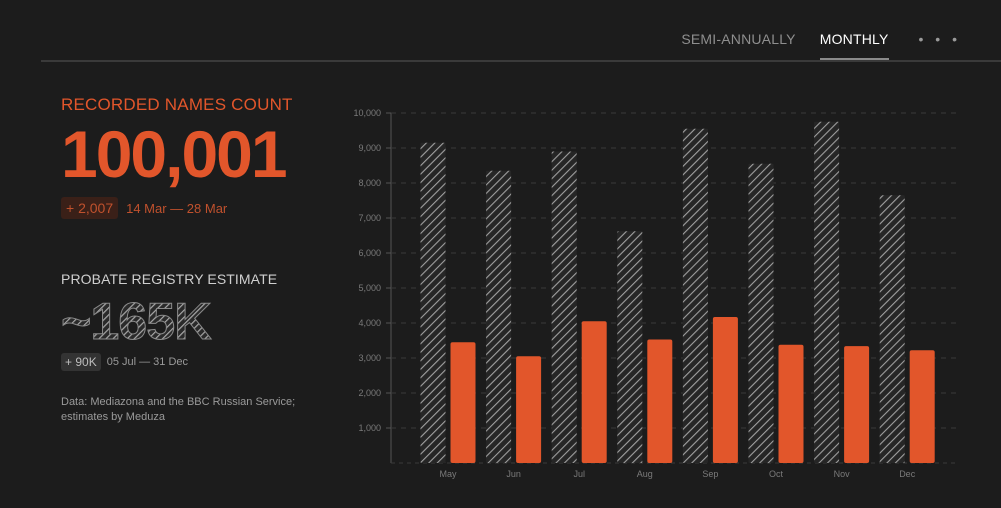 This screenshot has height=508, width=1001. Describe the element at coordinates (776, 474) in the screenshot. I see `x-tick-label: Oct` at that location.